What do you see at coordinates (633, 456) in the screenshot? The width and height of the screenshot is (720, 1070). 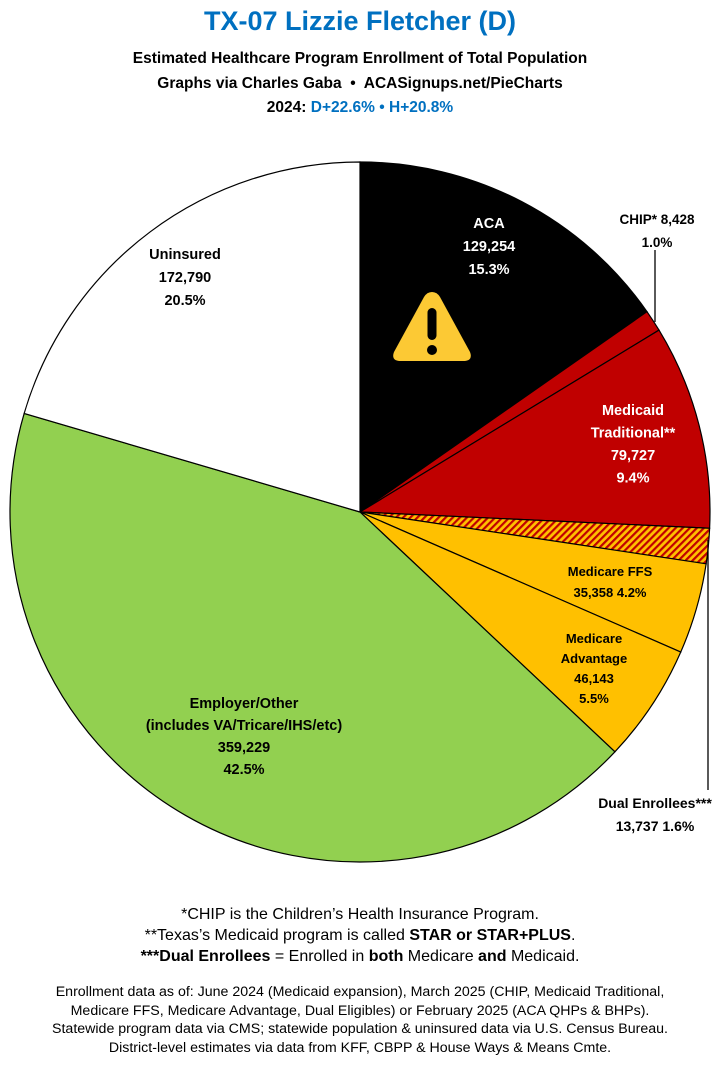 I see `slice-label-line: 79,727` at bounding box center [633, 456].